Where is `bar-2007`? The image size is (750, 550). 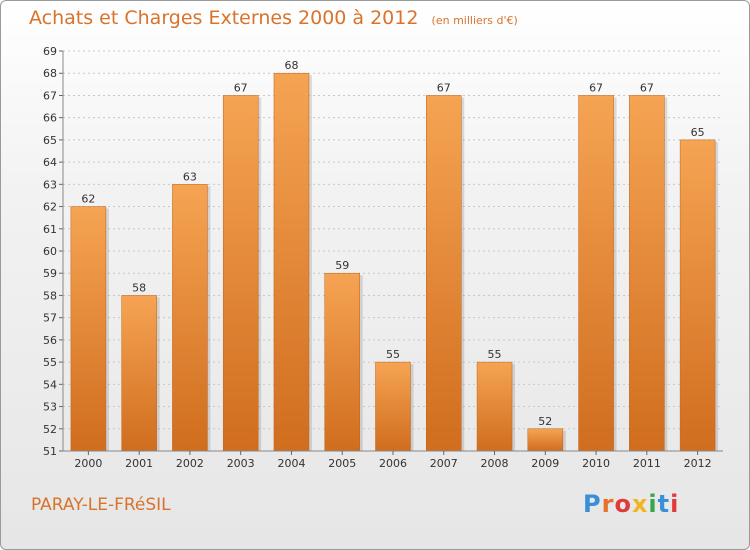
bar-2007 is located at coordinates (444, 273).